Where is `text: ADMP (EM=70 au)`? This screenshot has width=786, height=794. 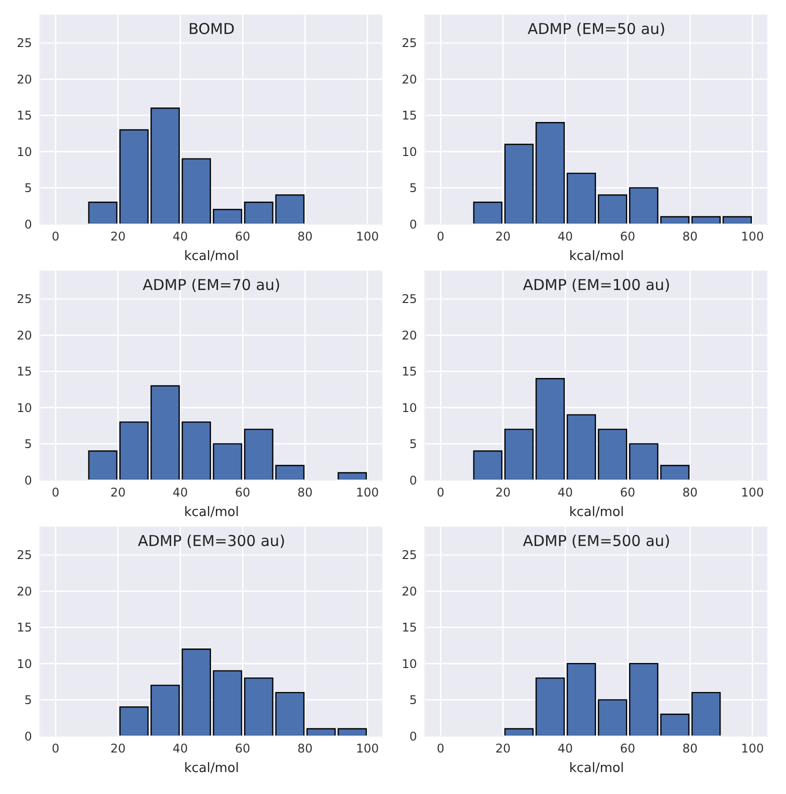
text: ADMP (EM=70 au) is located at coordinates (212, 285).